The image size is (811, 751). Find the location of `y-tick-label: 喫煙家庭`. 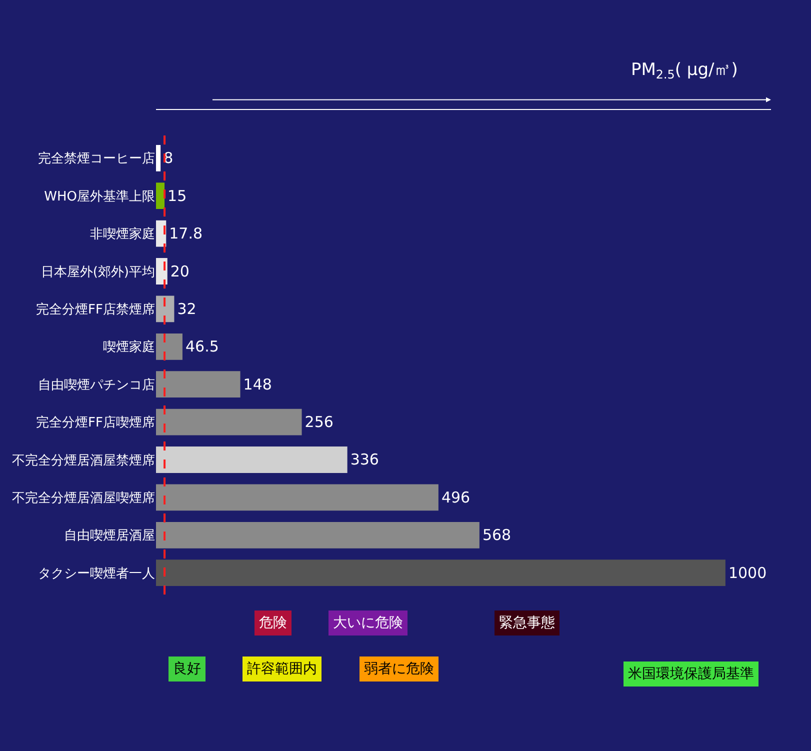

y-tick-label: 喫煙家庭 is located at coordinates (129, 347).